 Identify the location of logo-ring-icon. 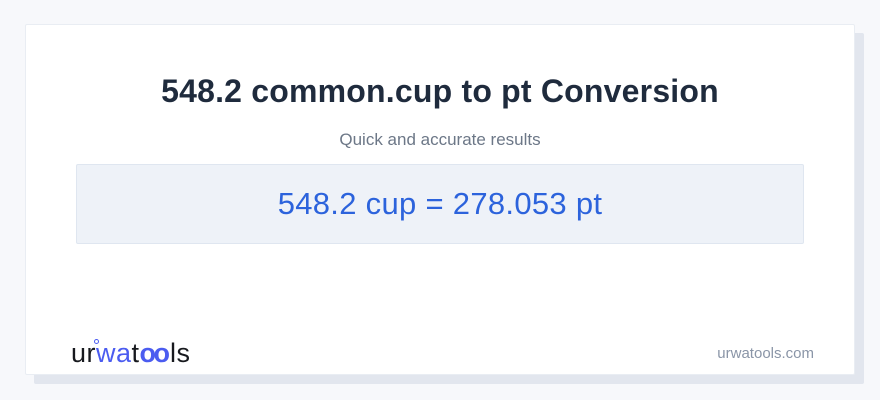
(97, 341).